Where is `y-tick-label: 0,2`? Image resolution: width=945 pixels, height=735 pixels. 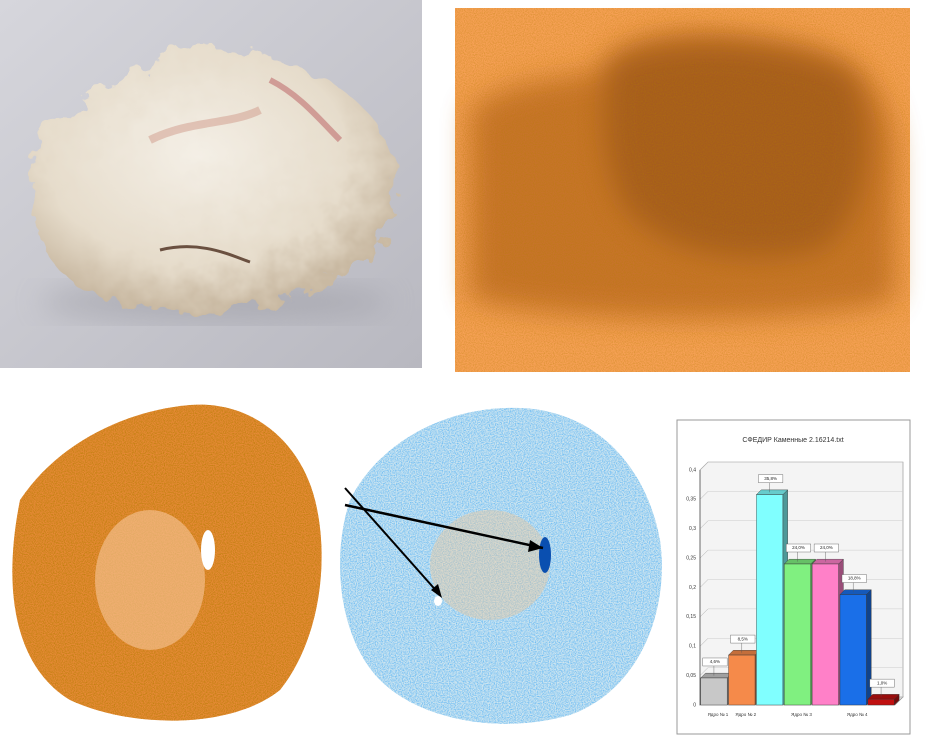 y-tick-label: 0,2 is located at coordinates (692, 588).